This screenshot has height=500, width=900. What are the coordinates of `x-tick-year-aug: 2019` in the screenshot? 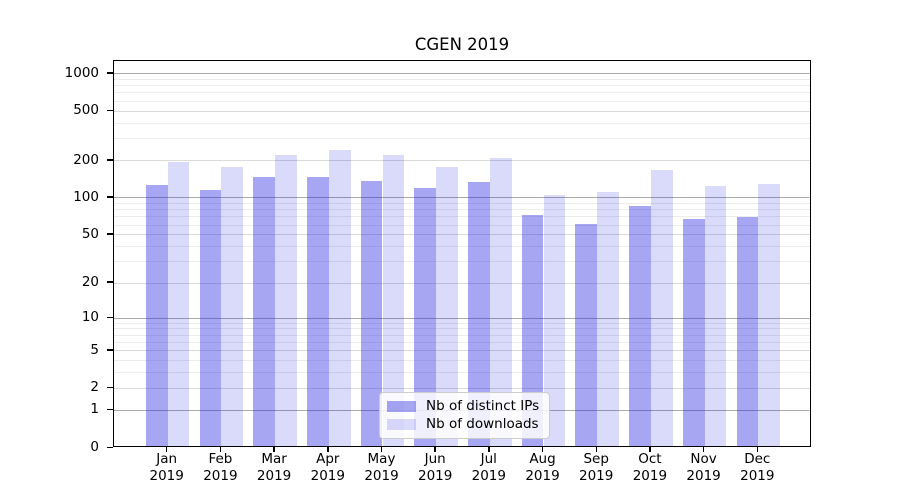 It's located at (542, 475).